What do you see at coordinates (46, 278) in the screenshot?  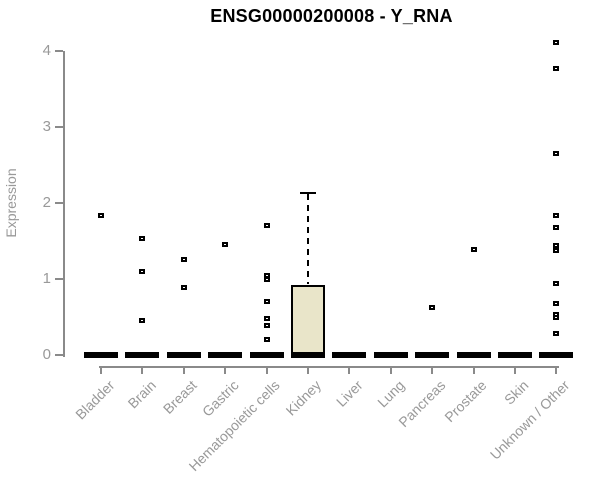 I see `y-tick-label: 1` at bounding box center [46, 278].